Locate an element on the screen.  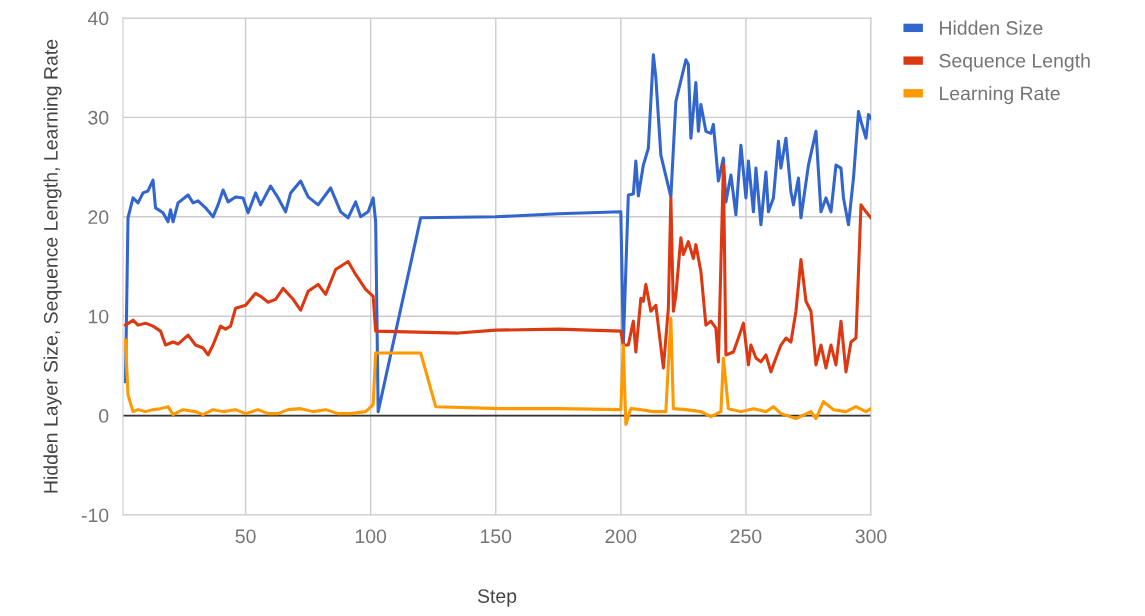
y-tick-label: 20 is located at coordinates (98, 217).